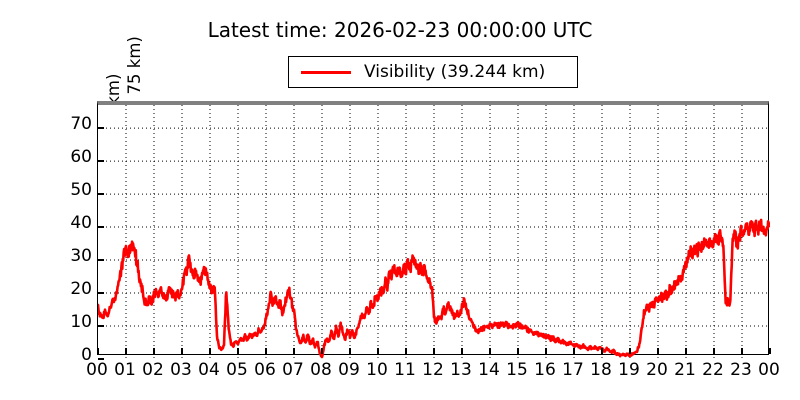 This screenshot has height=400, width=800. I want to click on y-tick-label-10: 10, so click(81, 322).